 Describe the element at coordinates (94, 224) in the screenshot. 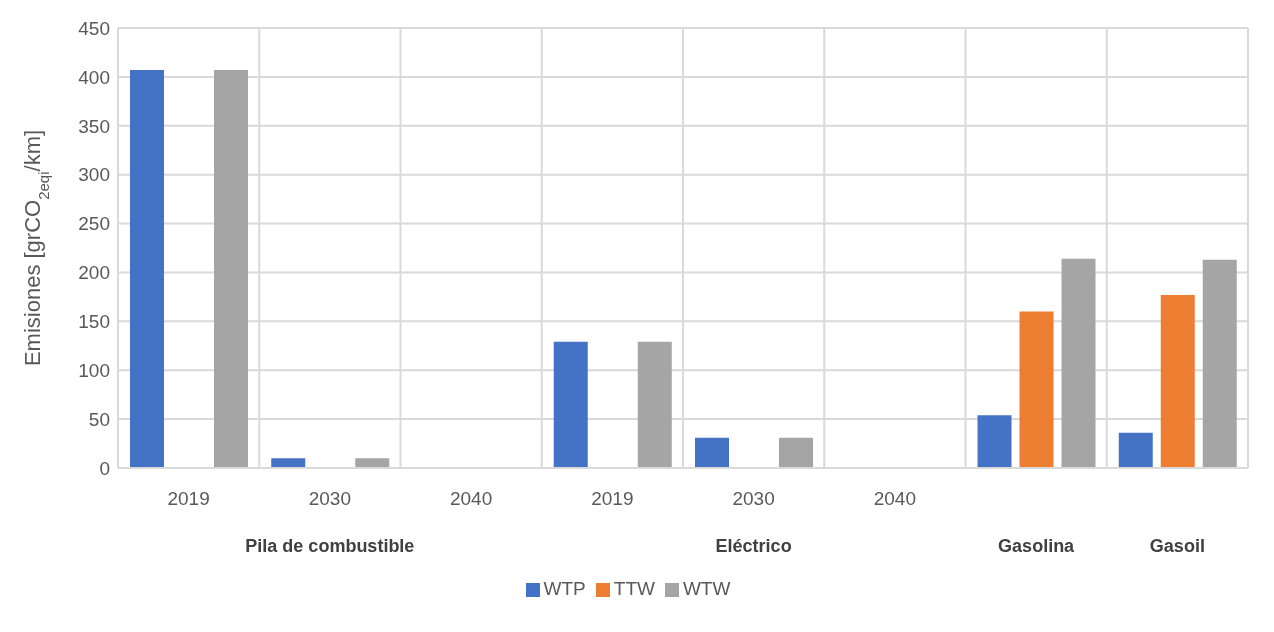

I see `y-tick-label: 250` at that location.